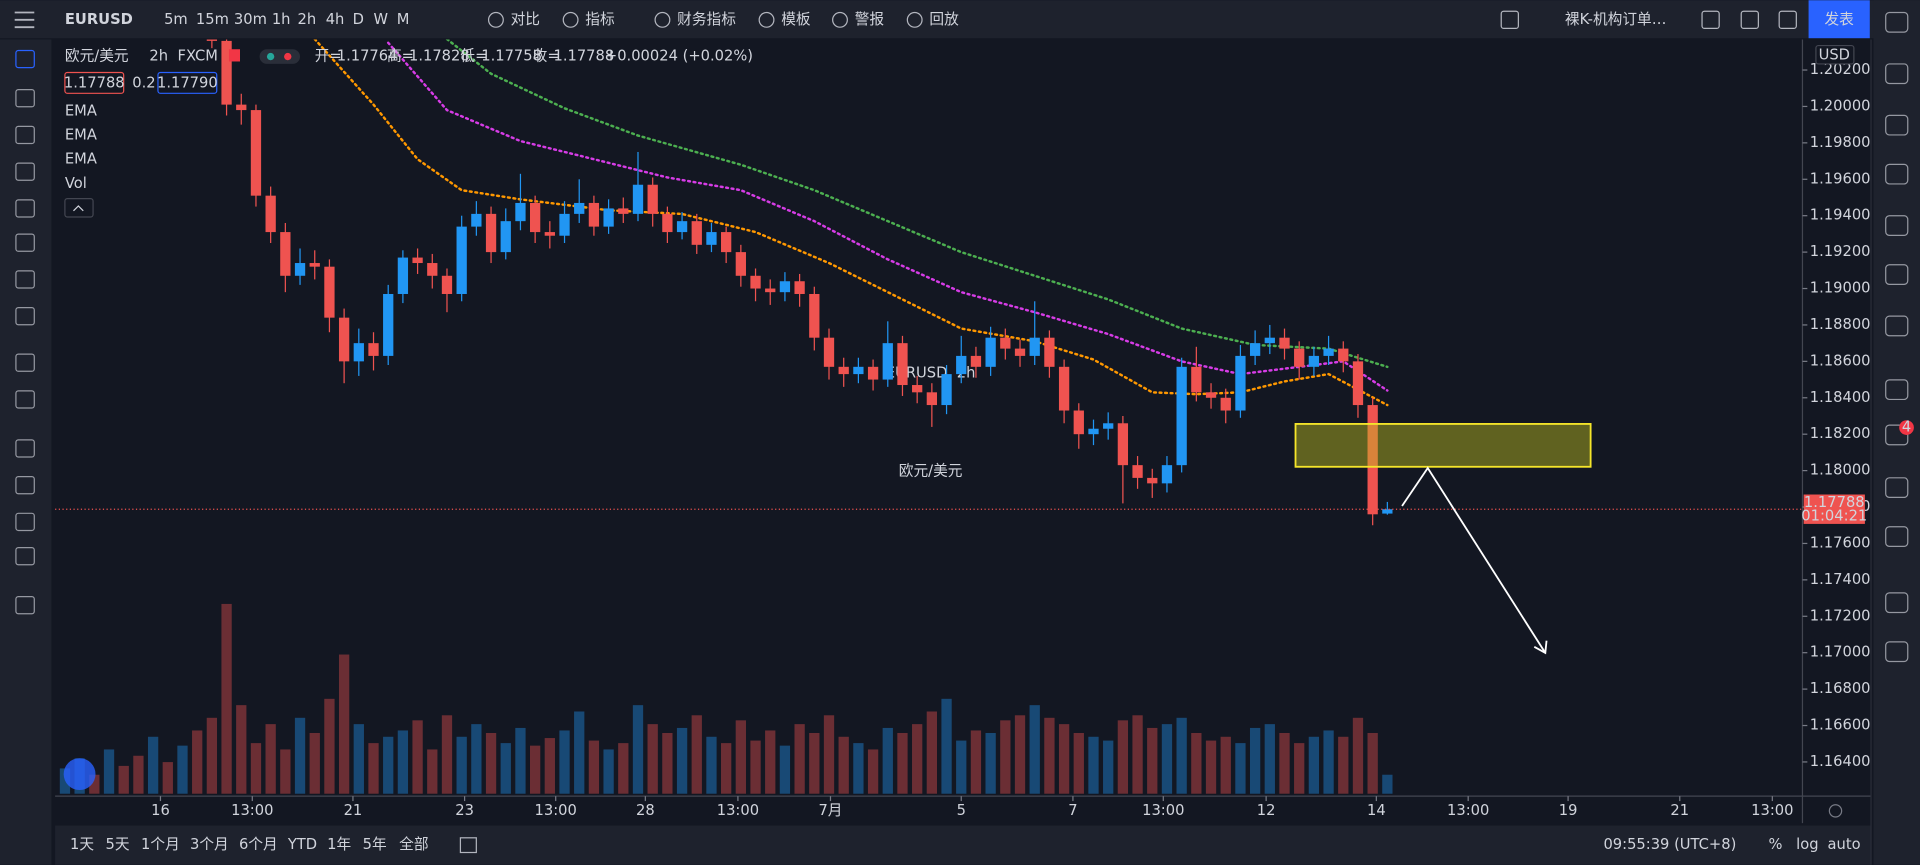 The image size is (1920, 865). I want to click on range-button: 6个月, so click(258, 844).